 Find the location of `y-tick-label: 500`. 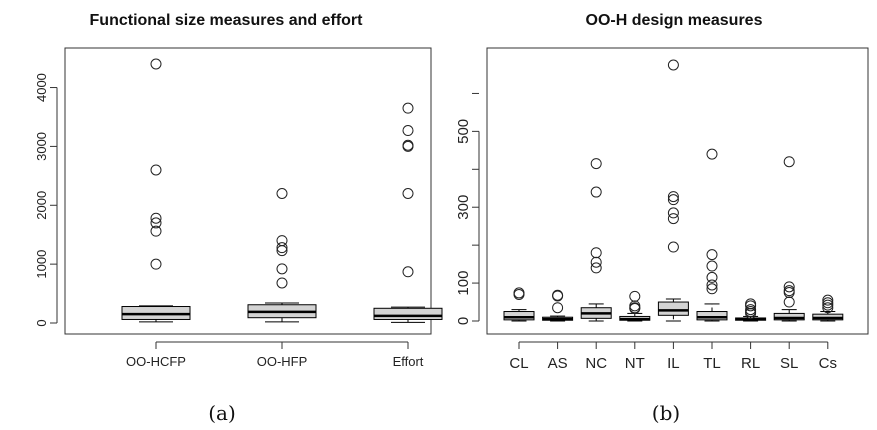

y-tick-label: 500 is located at coordinates (463, 131).